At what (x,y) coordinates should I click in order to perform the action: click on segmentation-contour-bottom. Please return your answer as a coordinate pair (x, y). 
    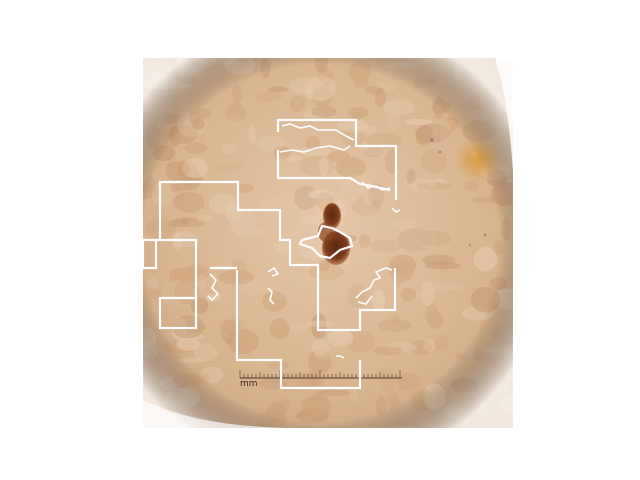
    Looking at the image, I should click on (178, 284).